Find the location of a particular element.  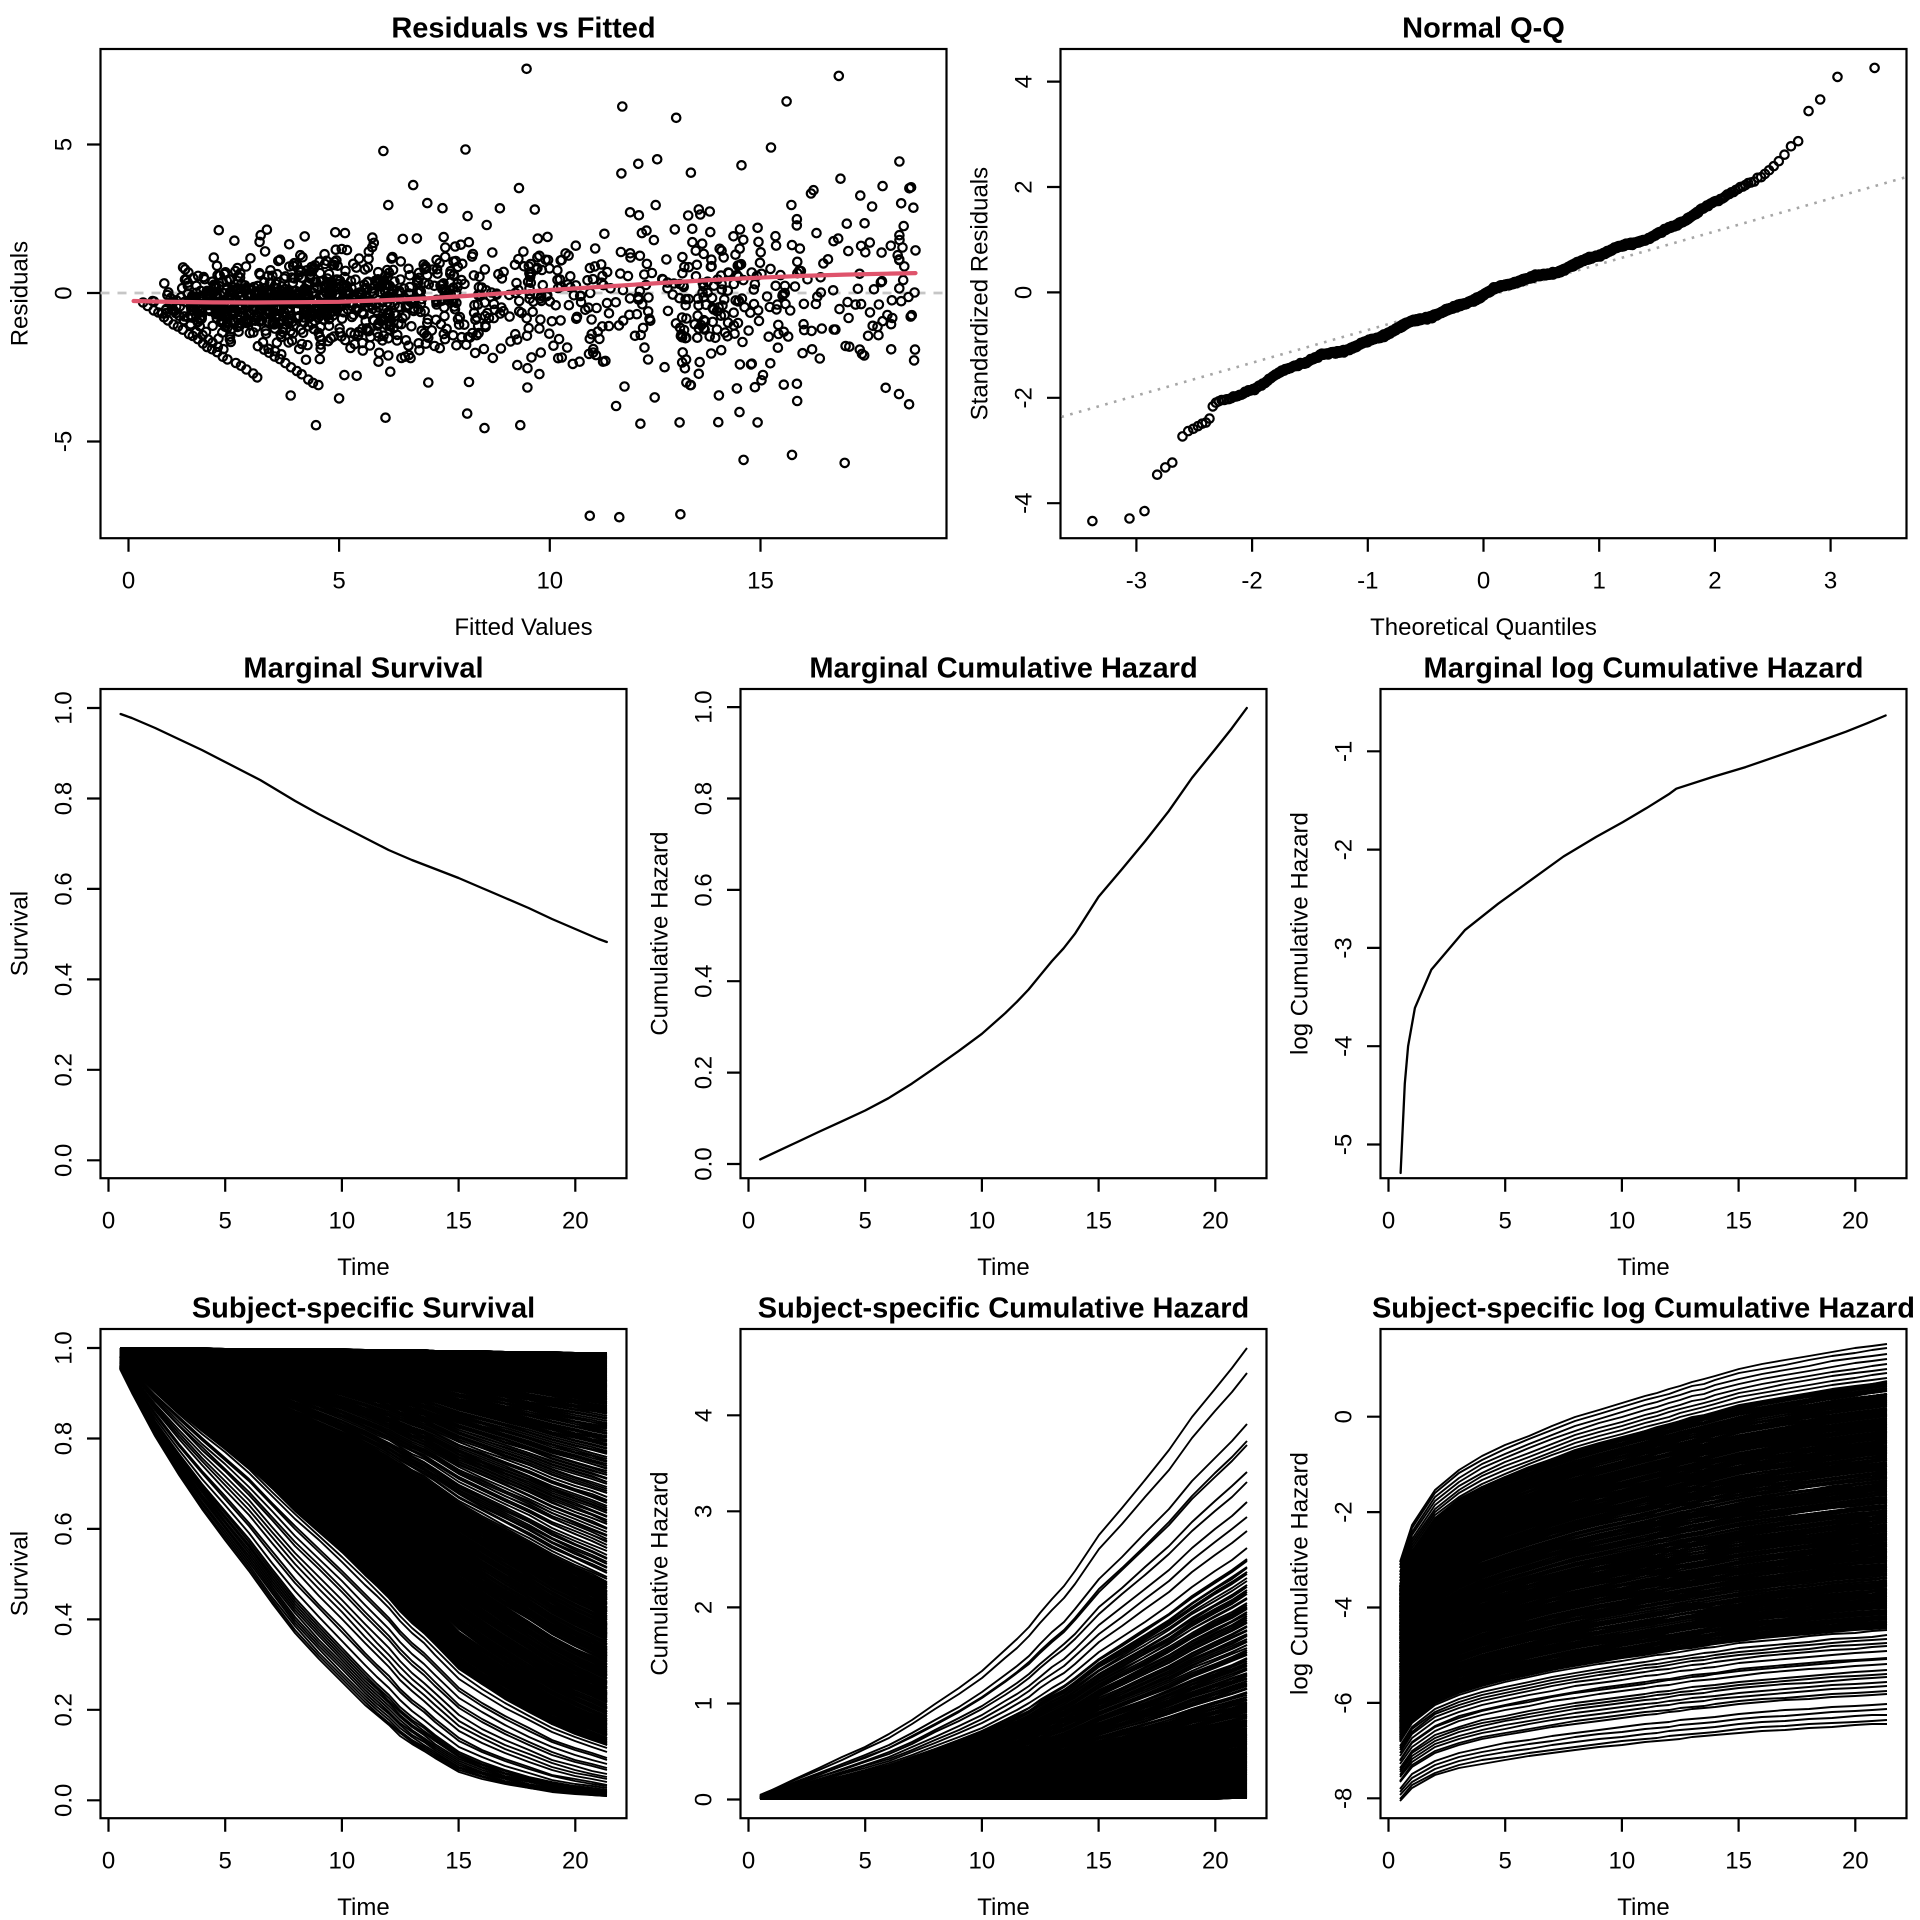

svg-text: Marginal Survival is located at coordinates (363, 669).